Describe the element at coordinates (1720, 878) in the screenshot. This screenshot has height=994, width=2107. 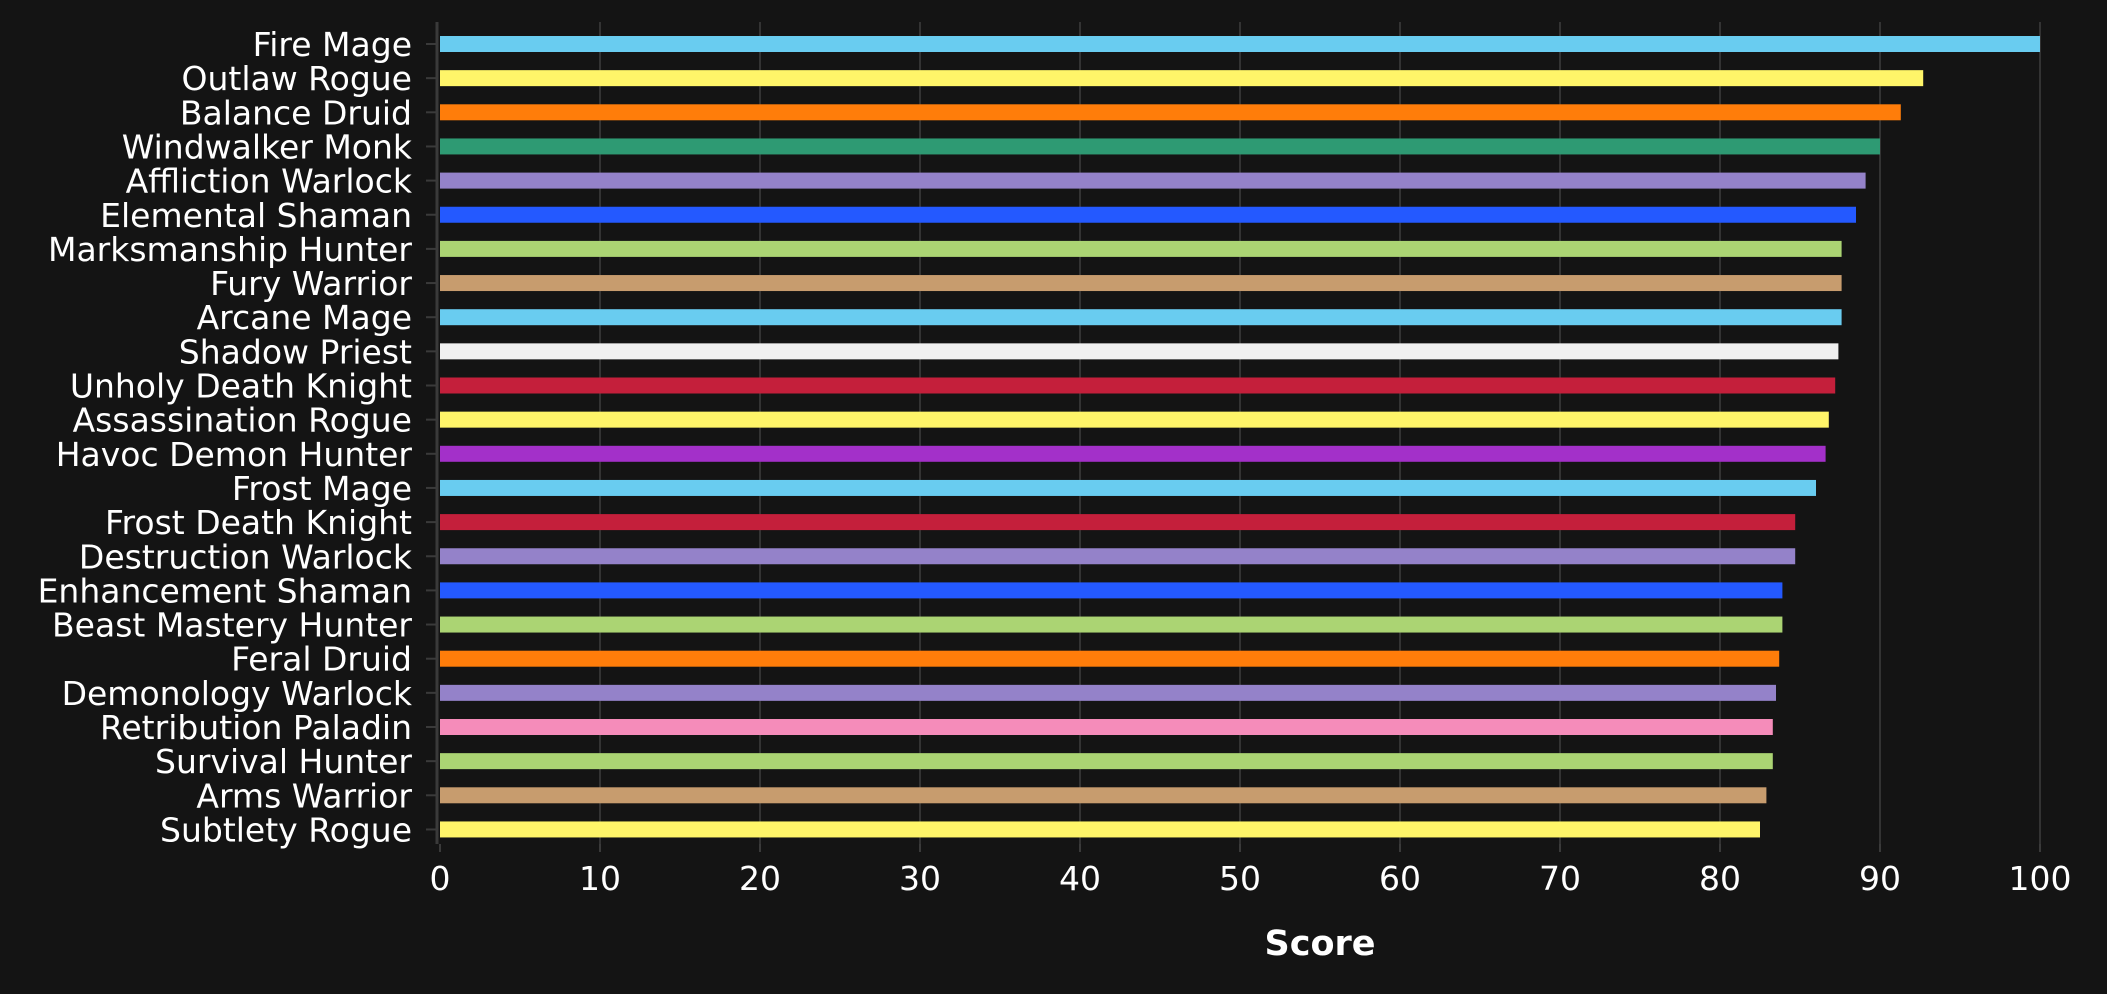
I see `x-tick-label: 80` at that location.